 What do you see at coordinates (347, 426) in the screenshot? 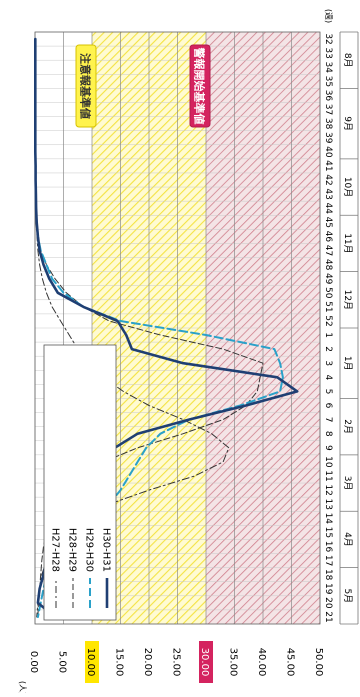
I see `month-tick: 2月` at bounding box center [347, 426].